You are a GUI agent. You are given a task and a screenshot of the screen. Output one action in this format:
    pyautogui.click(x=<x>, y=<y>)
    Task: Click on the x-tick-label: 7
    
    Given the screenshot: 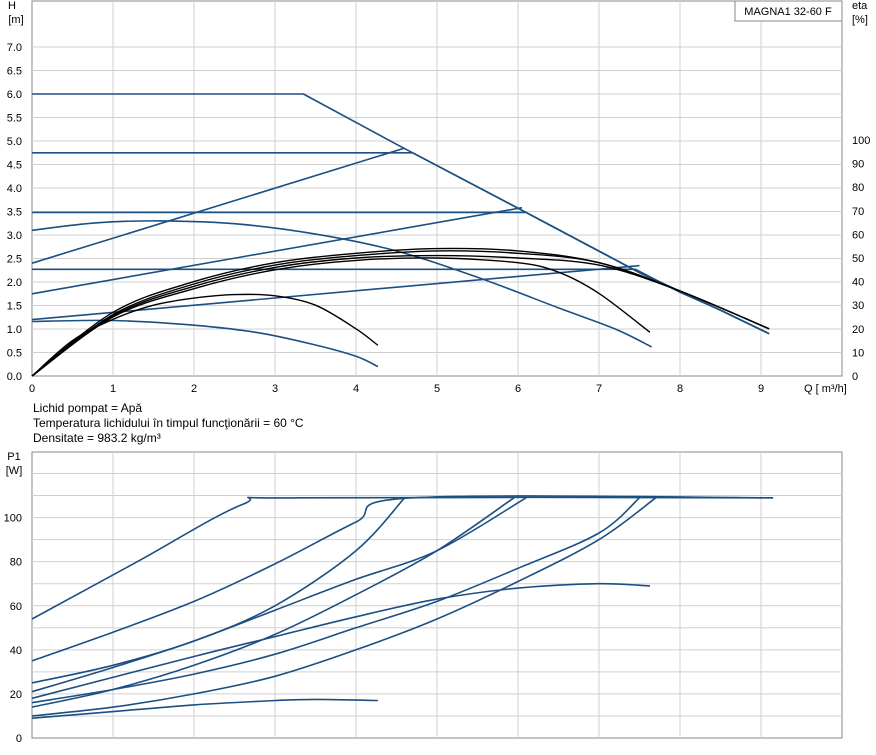 What is the action you would take?
    pyautogui.click(x=599, y=389)
    